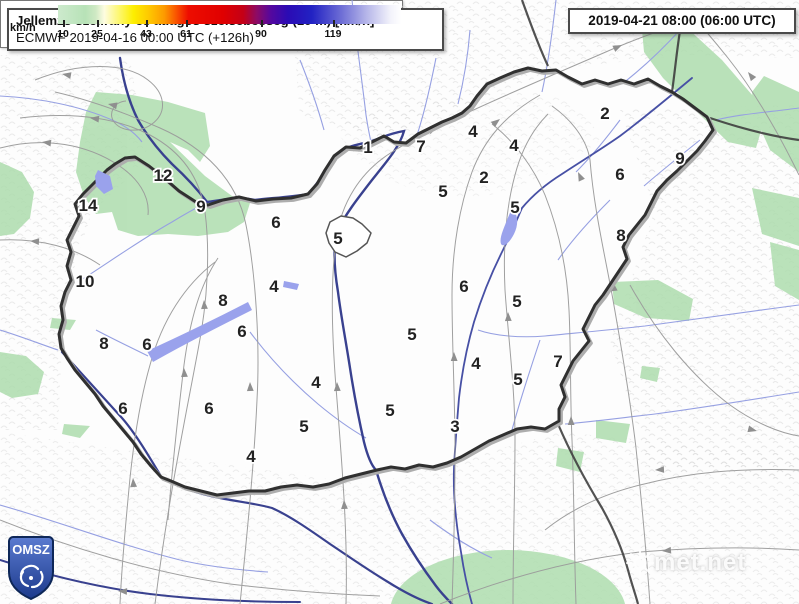  I want to click on legend-tick-label: 61, so click(186, 34).